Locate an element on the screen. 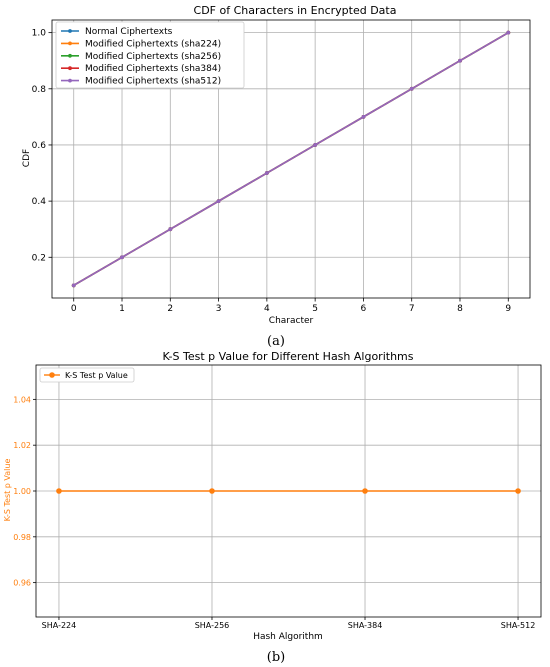 The width and height of the screenshot is (550, 667). chart-b-y-ticks: 0.96 0.98 1.00 1.02 1.04 is located at coordinates (24, 491).